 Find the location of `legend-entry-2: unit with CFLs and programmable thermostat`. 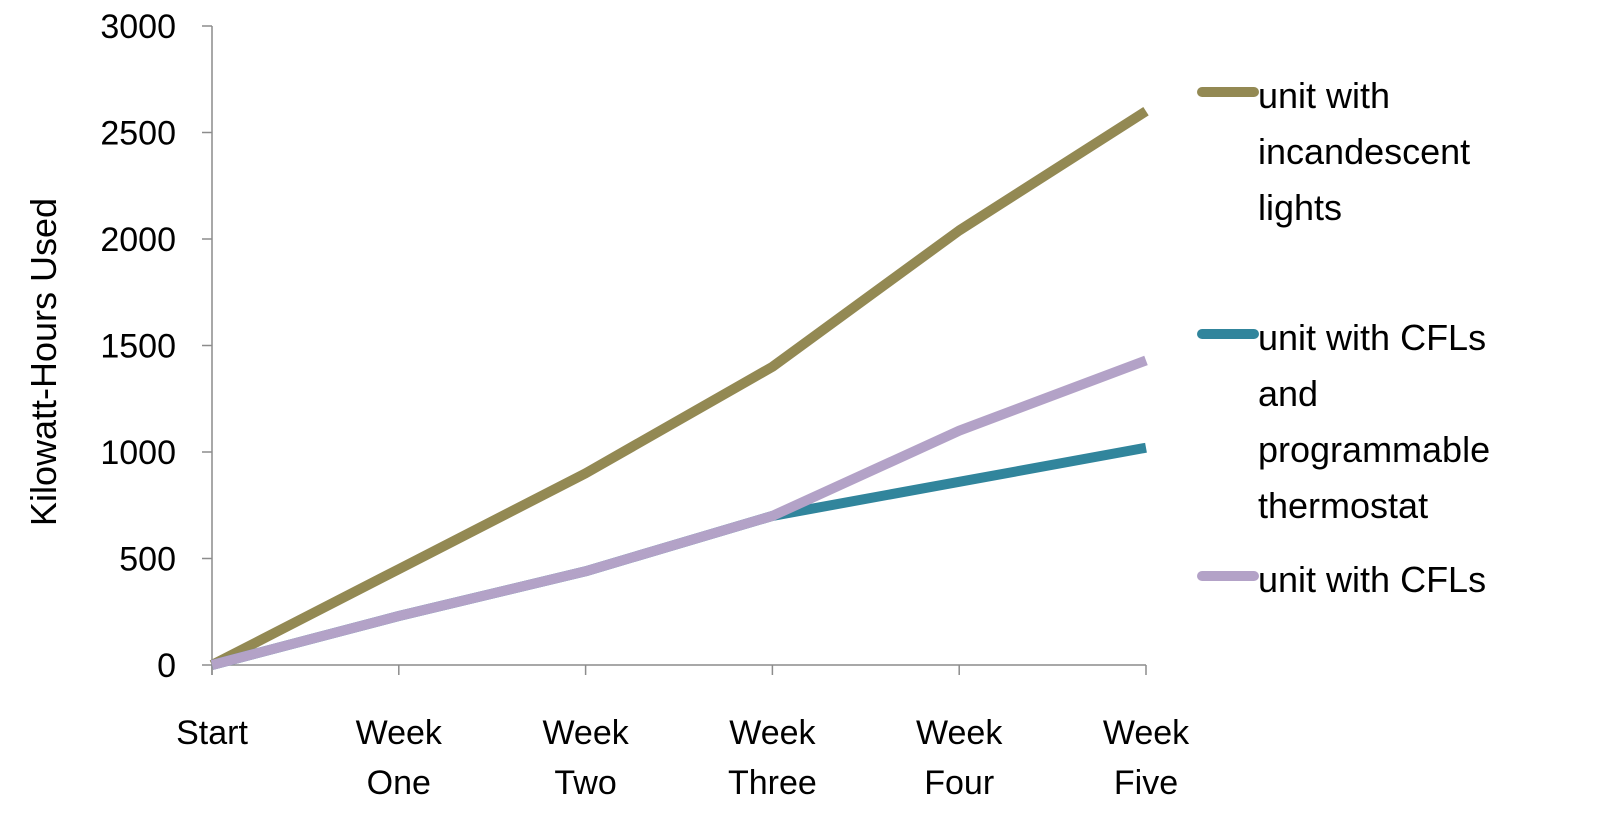

legend-entry-2: unit with CFLs and programmable thermostat is located at coordinates (1343, 421).